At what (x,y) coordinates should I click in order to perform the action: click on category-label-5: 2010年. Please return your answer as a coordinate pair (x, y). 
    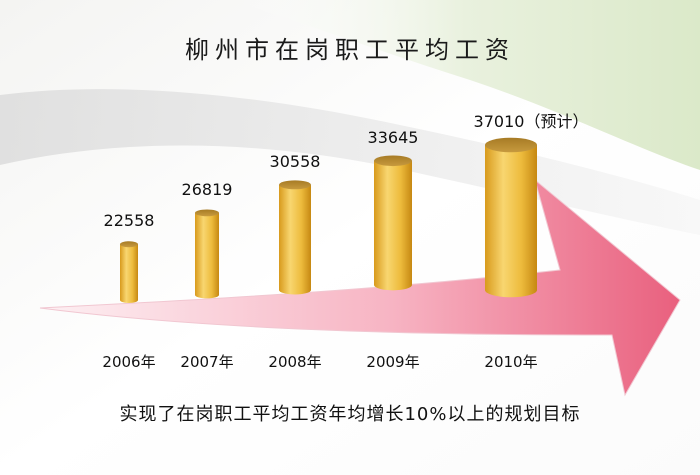
    Looking at the image, I should click on (510, 362).